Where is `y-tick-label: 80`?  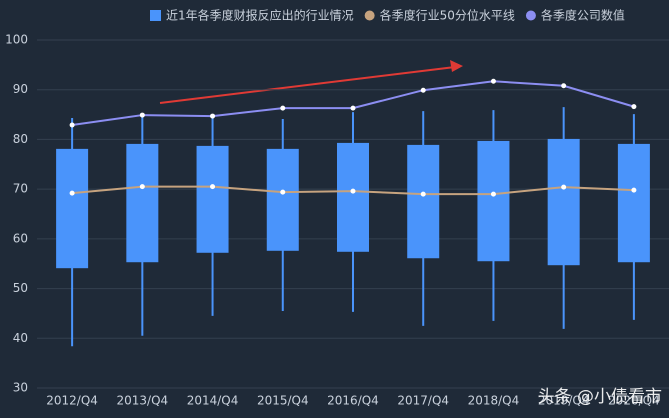 y-tick-label: 80 is located at coordinates (20, 139).